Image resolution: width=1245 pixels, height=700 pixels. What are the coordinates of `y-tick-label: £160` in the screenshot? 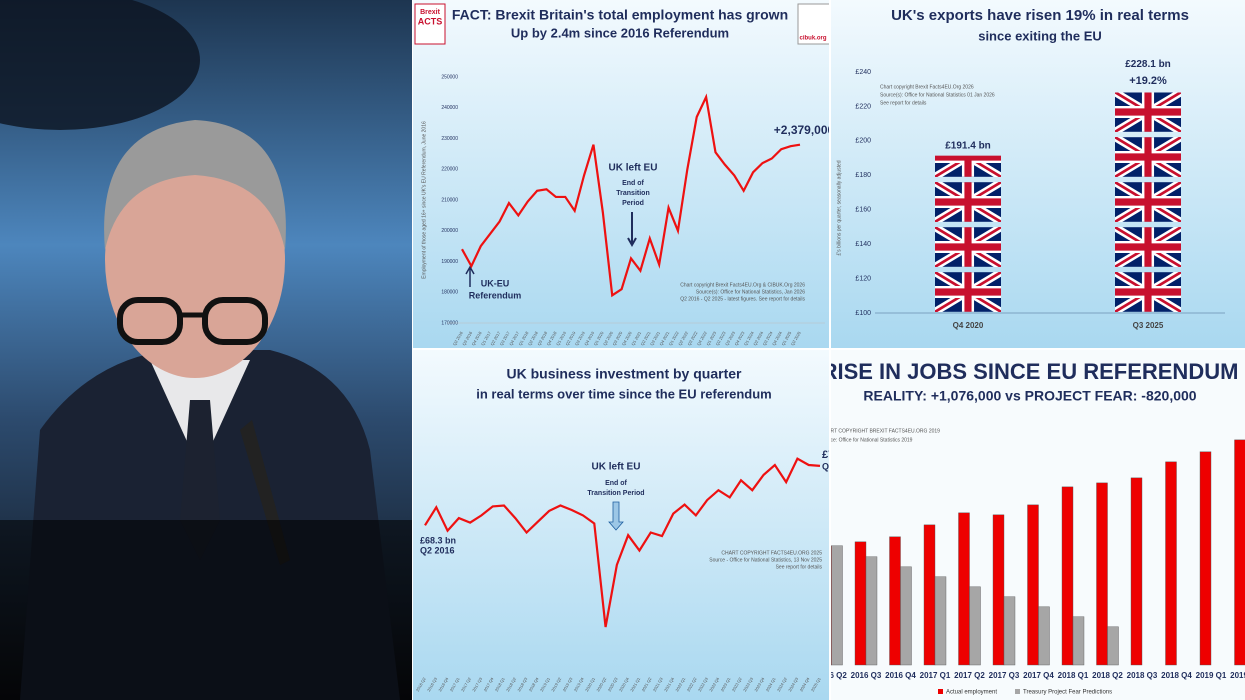 It's located at (863, 210).